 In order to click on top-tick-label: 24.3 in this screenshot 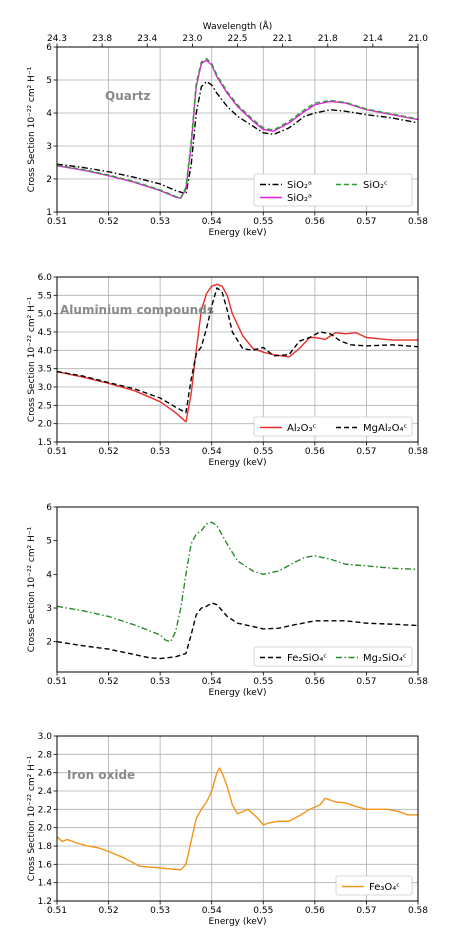, I will do `click(57, 39)`.